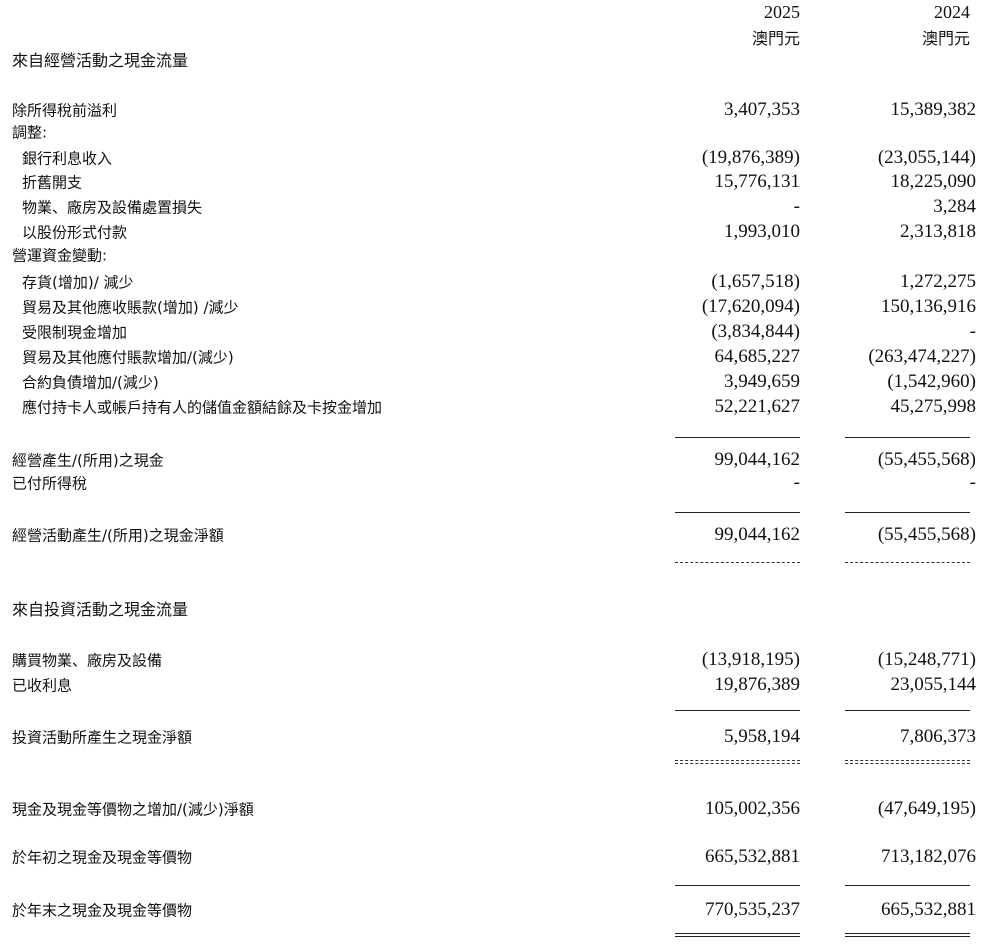  Describe the element at coordinates (130, 307) in the screenshot. I see `row-label: 貿易及其他應收賬款(增加) /減少` at that location.